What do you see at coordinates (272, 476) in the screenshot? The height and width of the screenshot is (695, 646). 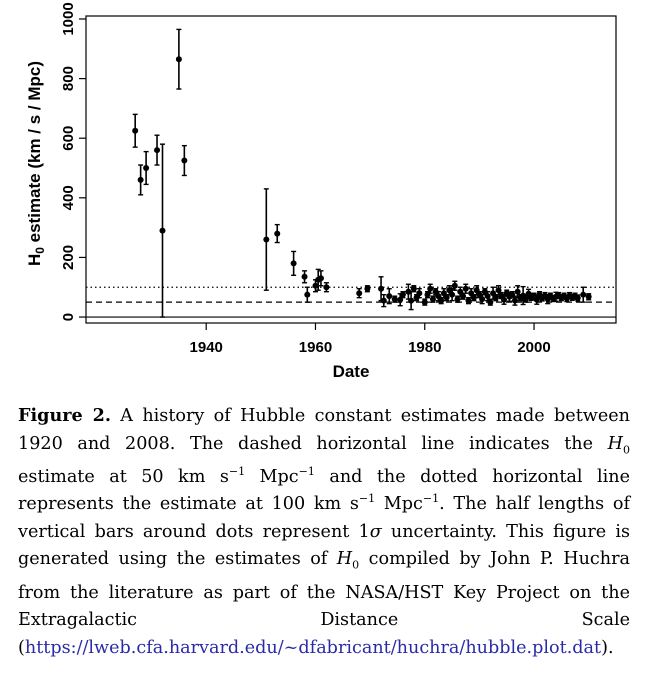 I see `caption-text-3: Mpc` at bounding box center [272, 476].